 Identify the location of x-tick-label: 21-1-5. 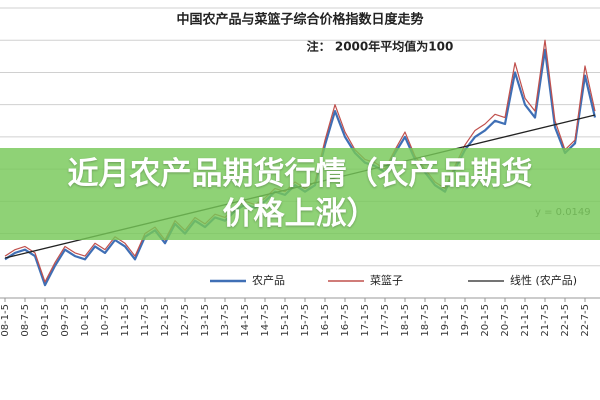
(525, 320).